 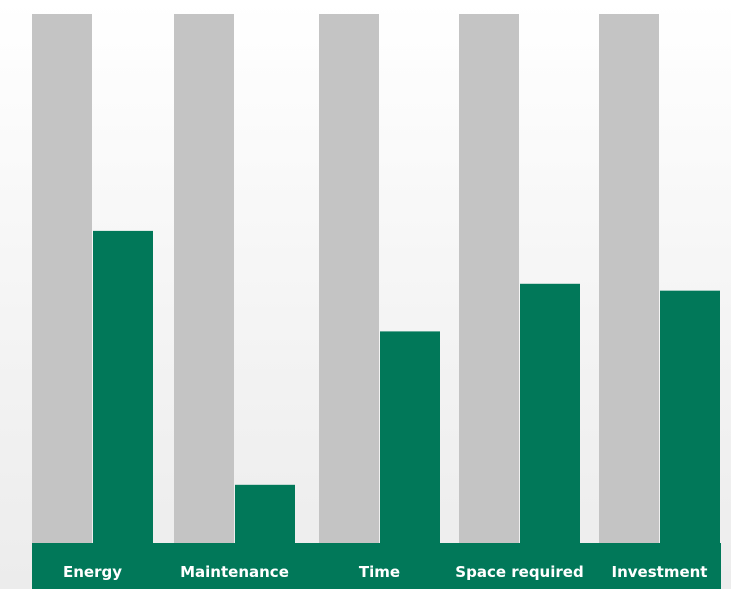 What do you see at coordinates (234, 572) in the screenshot?
I see `category-label-maintenance: Maintenance` at bounding box center [234, 572].